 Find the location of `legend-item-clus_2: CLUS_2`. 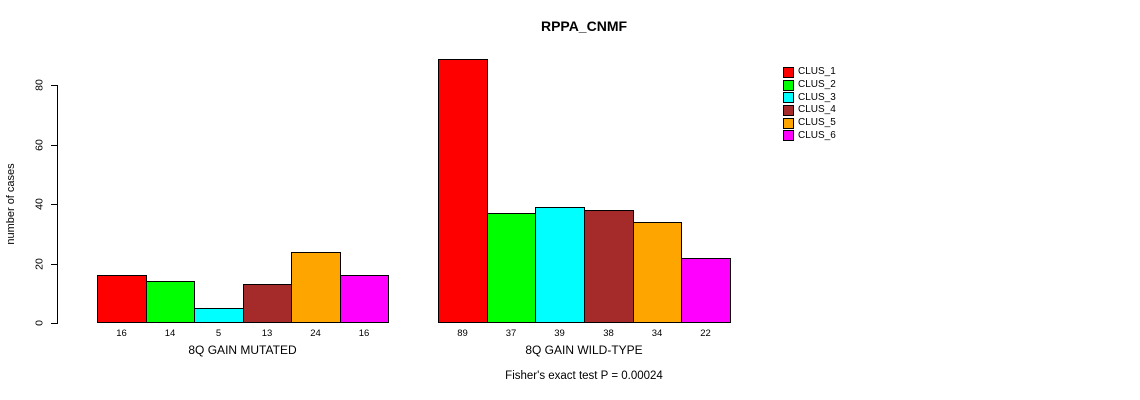

legend-item-clus_2: CLUS_2 is located at coordinates (809, 85).